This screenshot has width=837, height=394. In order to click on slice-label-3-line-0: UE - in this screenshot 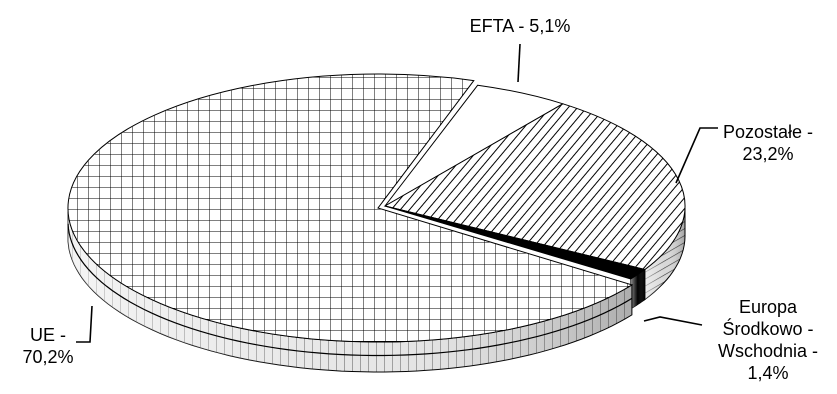, I will do `click(48, 335)`.